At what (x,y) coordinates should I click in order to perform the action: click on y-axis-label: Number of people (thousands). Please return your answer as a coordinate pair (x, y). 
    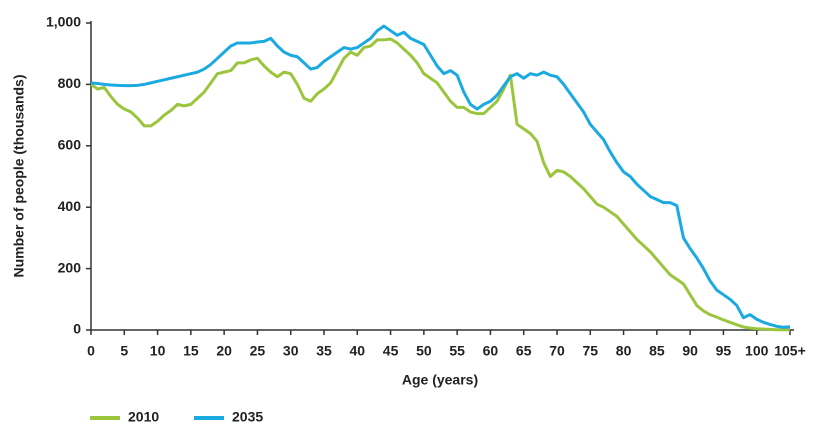
    Looking at the image, I should click on (19, 176).